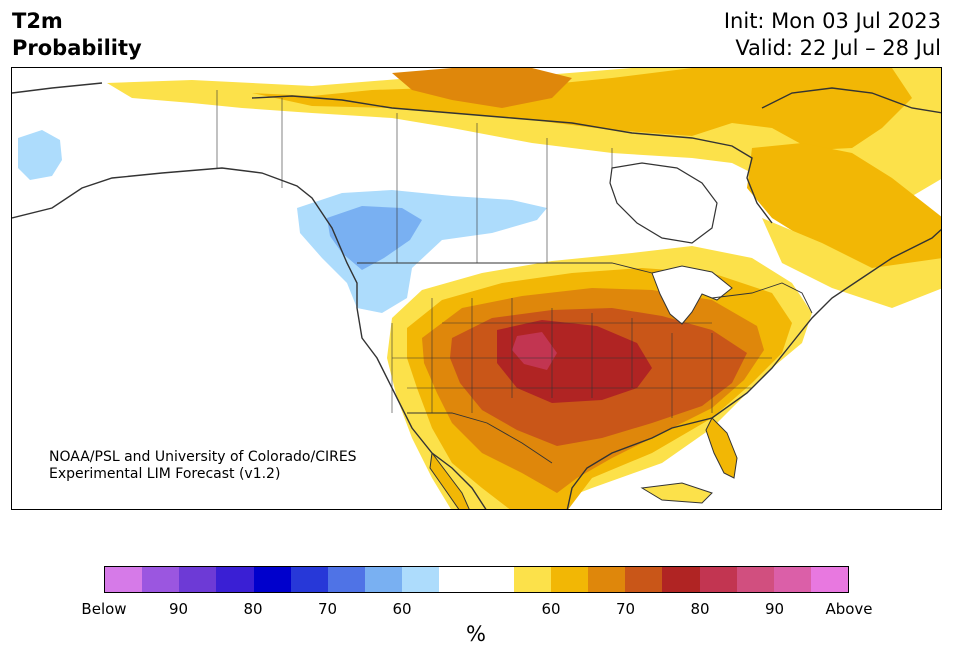 This screenshot has width=953, height=659. What do you see at coordinates (414, 176) in the screenshot?
I see `province-borders` at bounding box center [414, 176].